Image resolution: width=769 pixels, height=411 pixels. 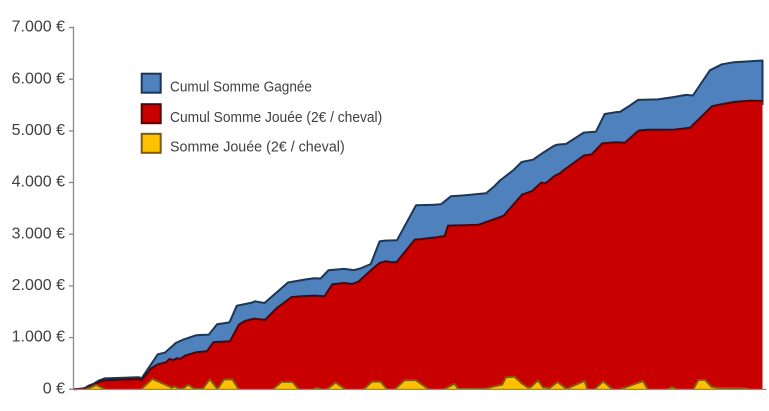 What do you see at coordinates (54, 388) in the screenshot?
I see `svg-text: 0 €` at bounding box center [54, 388].